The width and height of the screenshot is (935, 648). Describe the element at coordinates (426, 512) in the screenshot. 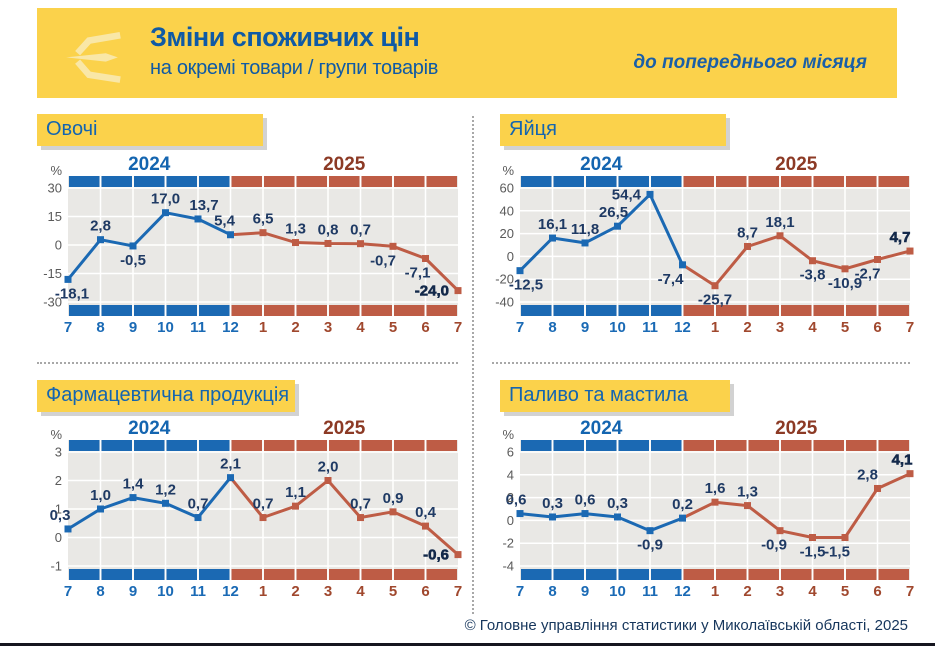

I see `svg-text: 0,4` at that location.